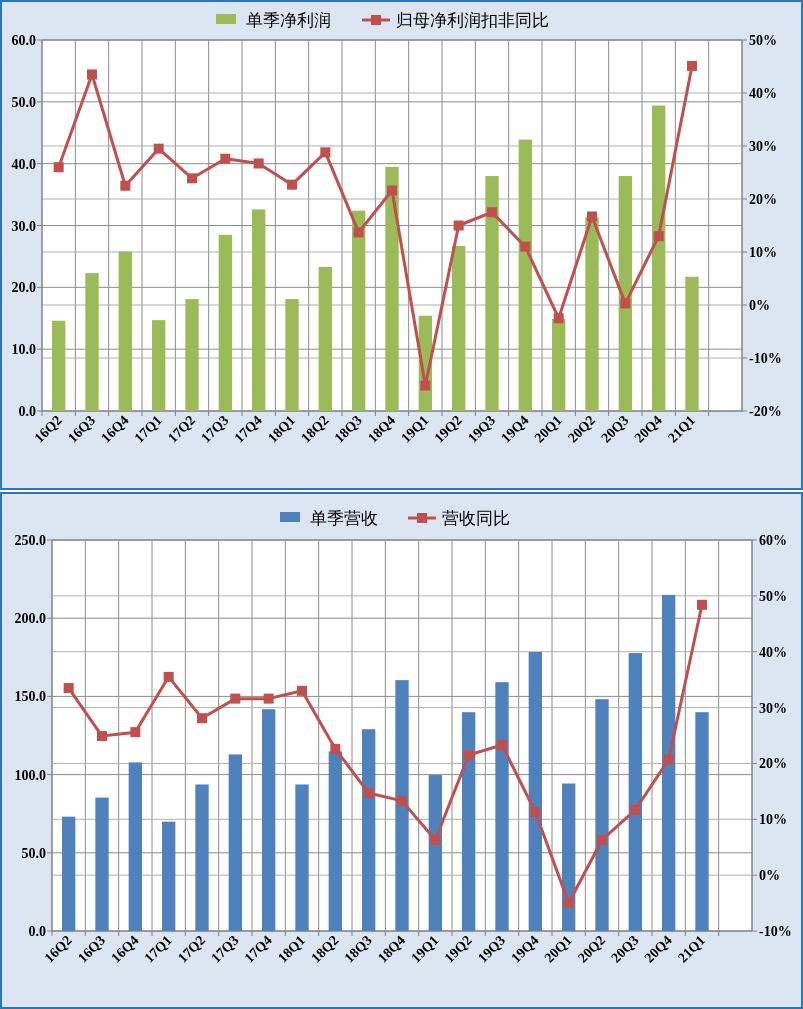 This screenshot has height=1009, width=803. Describe the element at coordinates (30, 540) in the screenshot. I see `y-tick-label: 250.0` at that location.